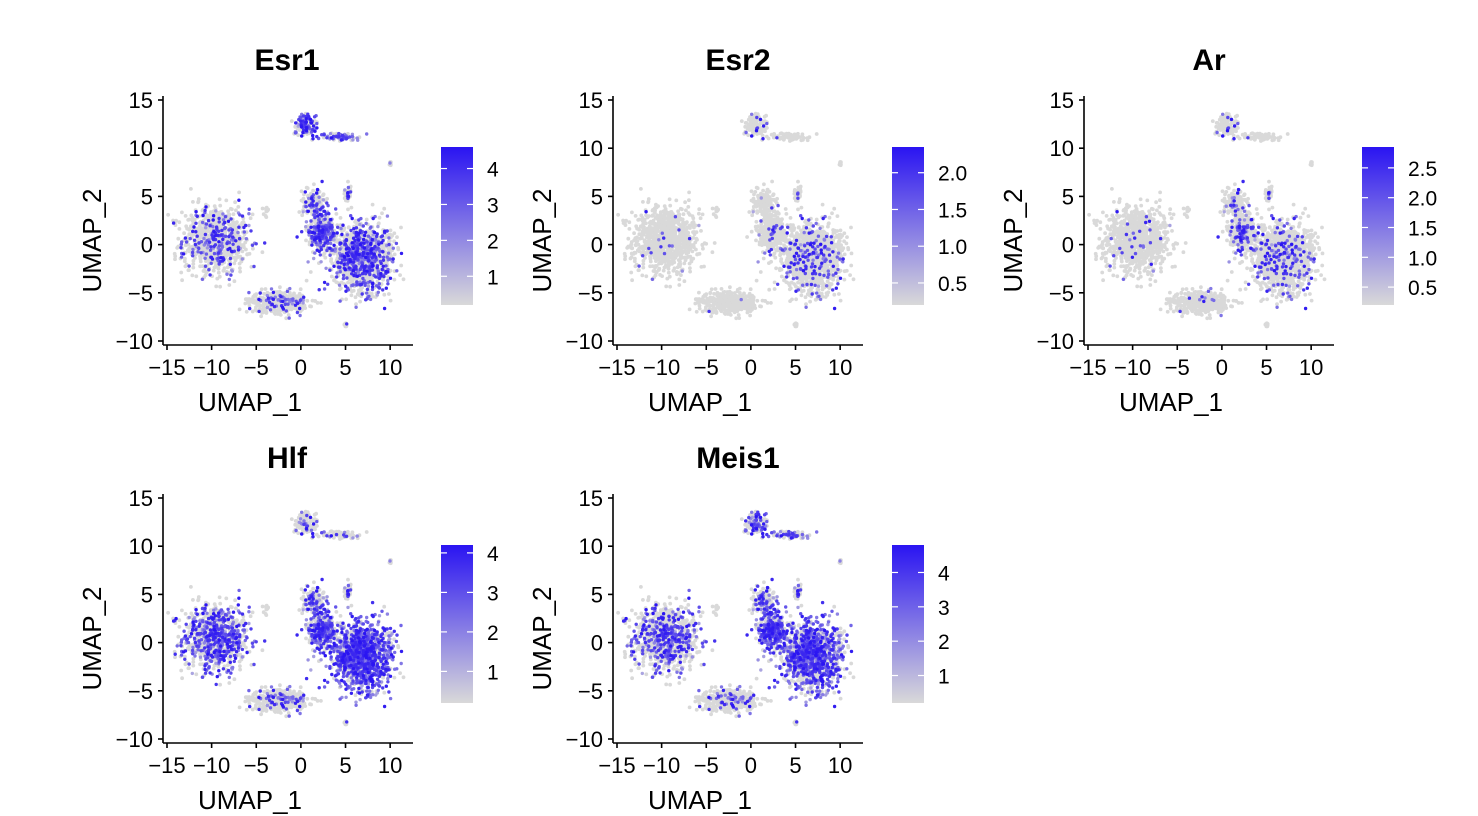  I want to click on colorbar-tick-label: 3, so click(493, 205).